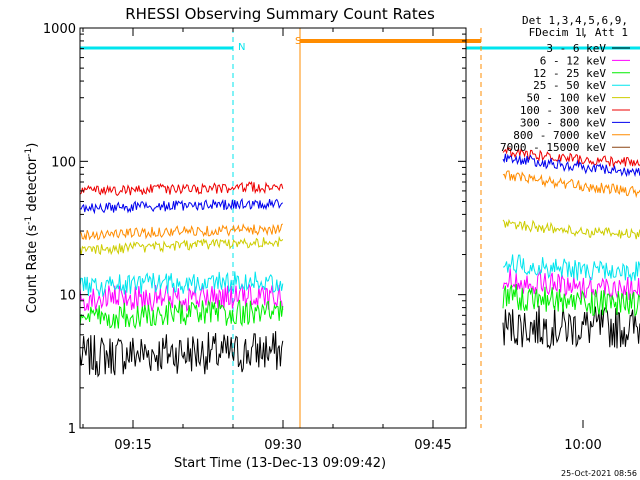 Image resolution: width=640 pixels, height=480 pixels. I want to click on series-6-12-kev, so click(359, 290).